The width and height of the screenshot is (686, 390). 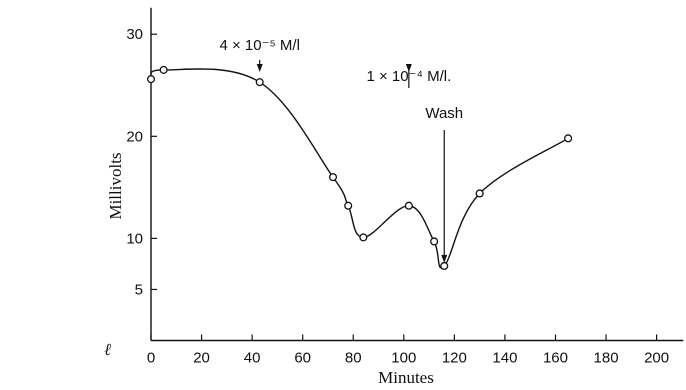 I want to click on y-tick-label: 20, so click(x=134, y=136).